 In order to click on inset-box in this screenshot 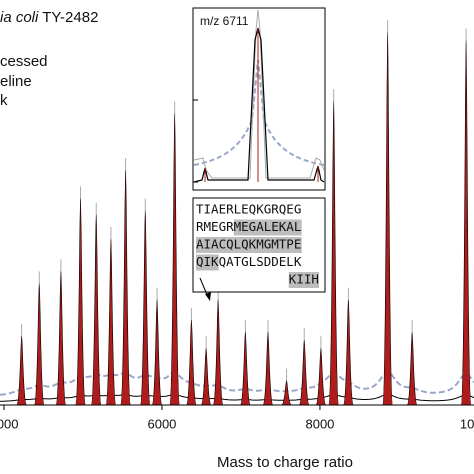, I will do `click(259, 99)`.